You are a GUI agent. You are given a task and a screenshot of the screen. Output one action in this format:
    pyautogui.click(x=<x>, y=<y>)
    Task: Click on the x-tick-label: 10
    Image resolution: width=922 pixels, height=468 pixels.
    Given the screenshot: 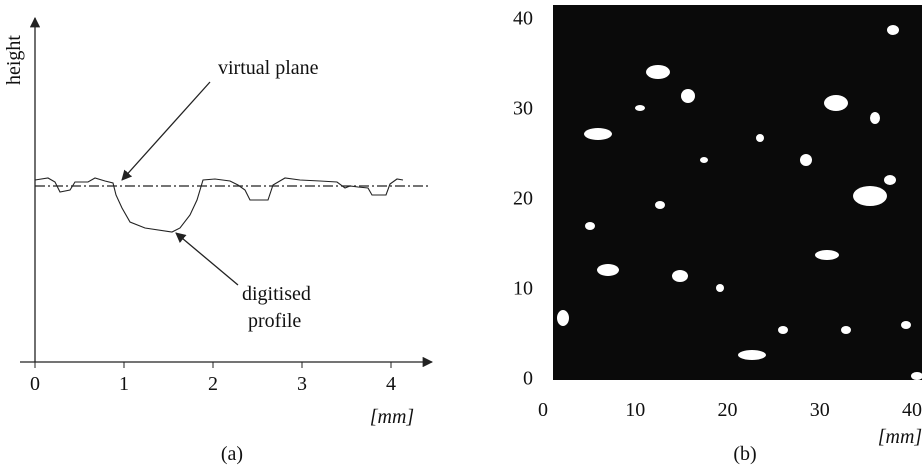 What is the action you would take?
    pyautogui.click(x=635, y=410)
    